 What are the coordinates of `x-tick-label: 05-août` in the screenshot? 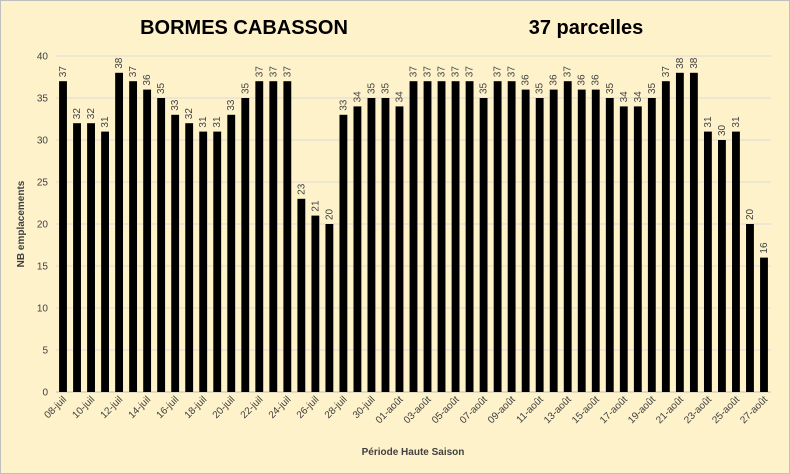 It's located at (446, 410).